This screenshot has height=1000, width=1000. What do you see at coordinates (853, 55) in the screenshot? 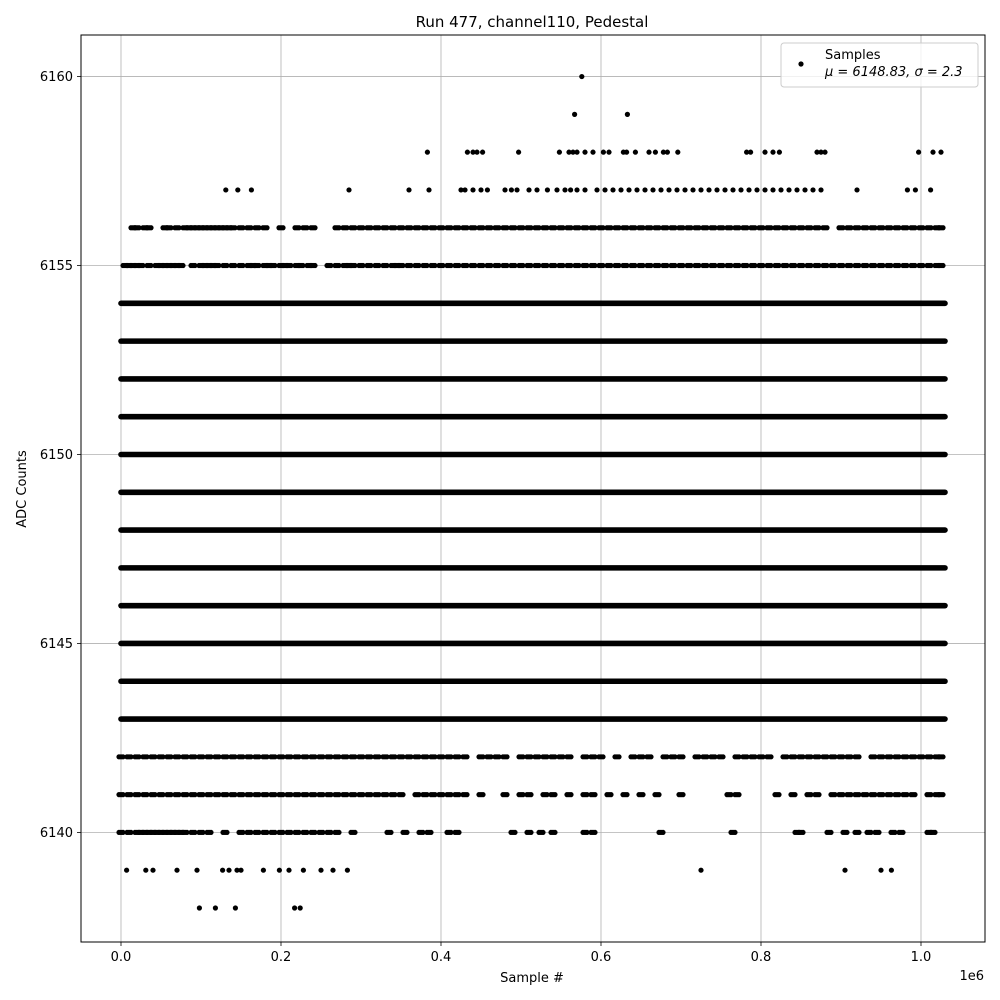
I see `legend-series-name: Samples` at bounding box center [853, 55].